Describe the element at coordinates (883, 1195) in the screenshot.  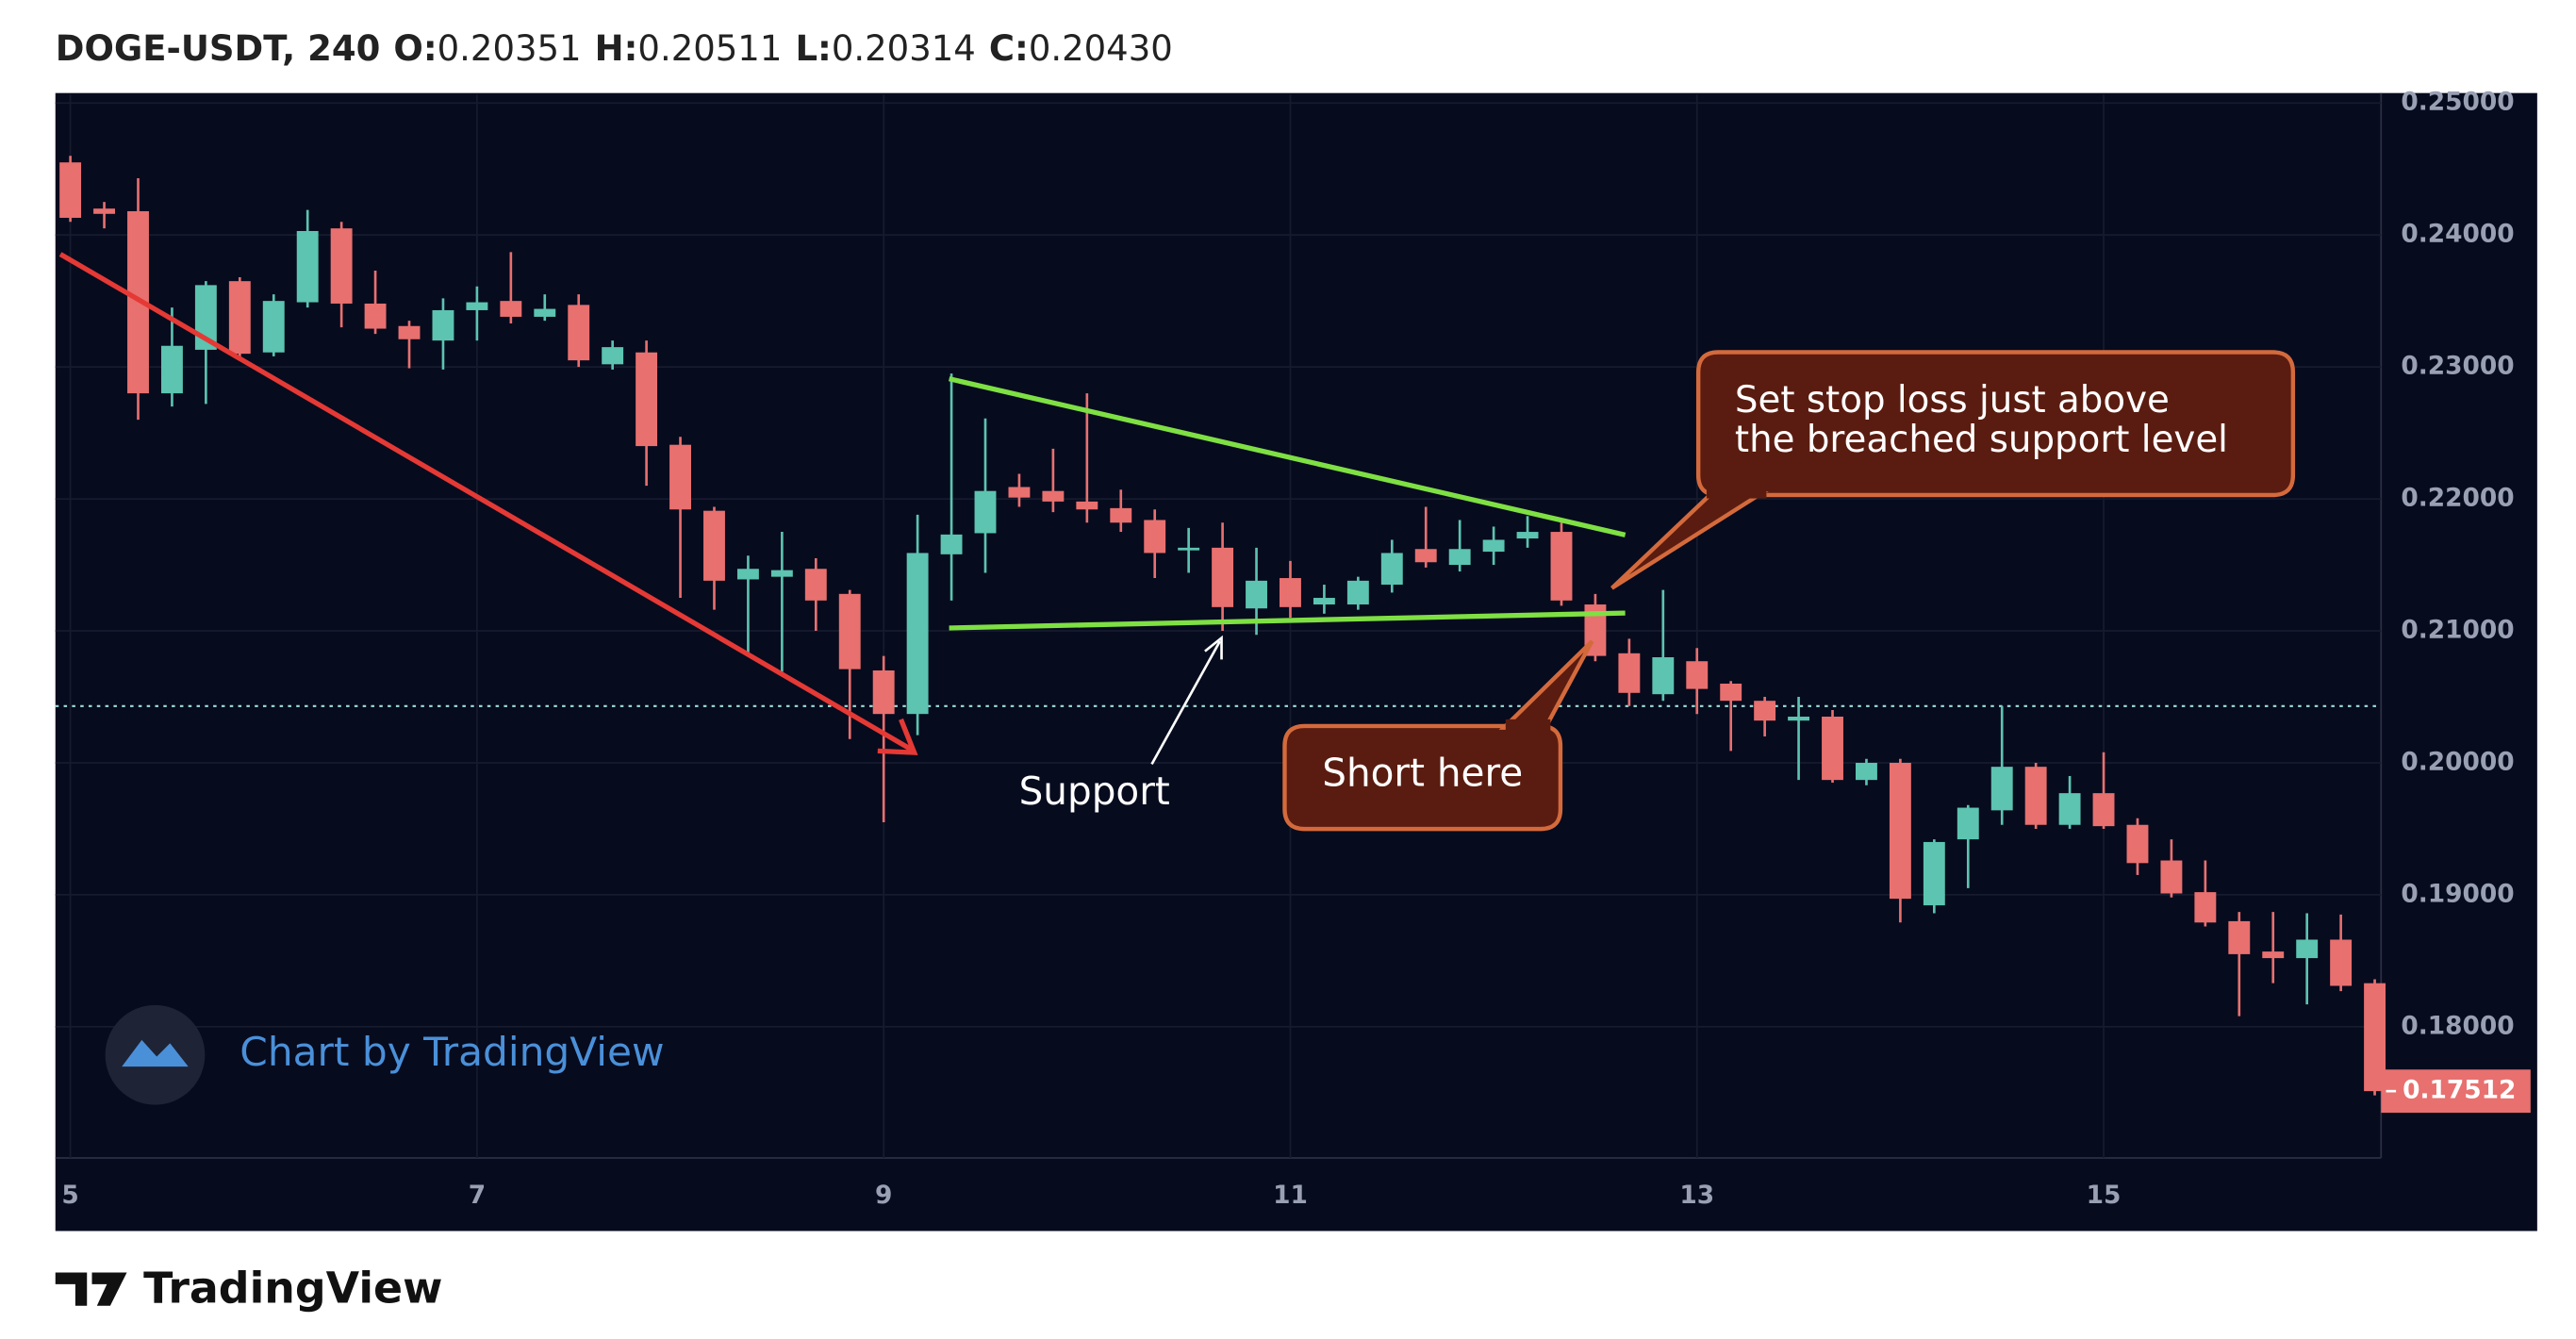
I see `x-tick-label: 9` at that location.